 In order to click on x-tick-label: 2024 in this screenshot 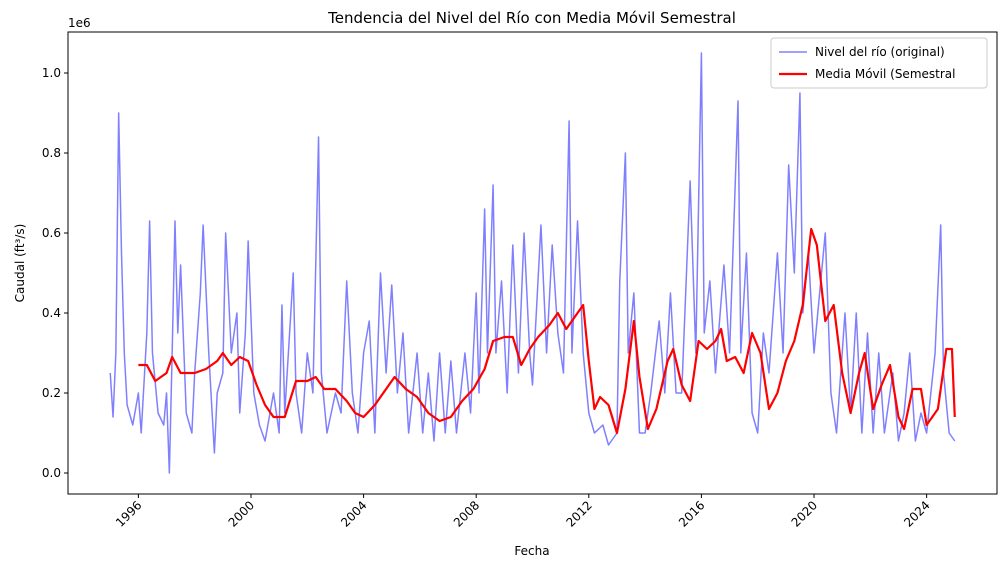, I will do `click(916, 513)`.